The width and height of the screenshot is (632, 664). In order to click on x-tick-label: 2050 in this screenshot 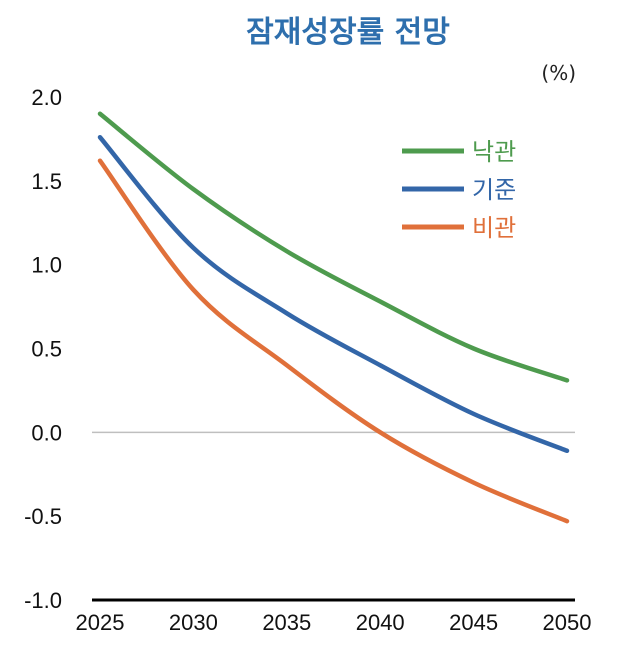, I will do `click(567, 622)`.